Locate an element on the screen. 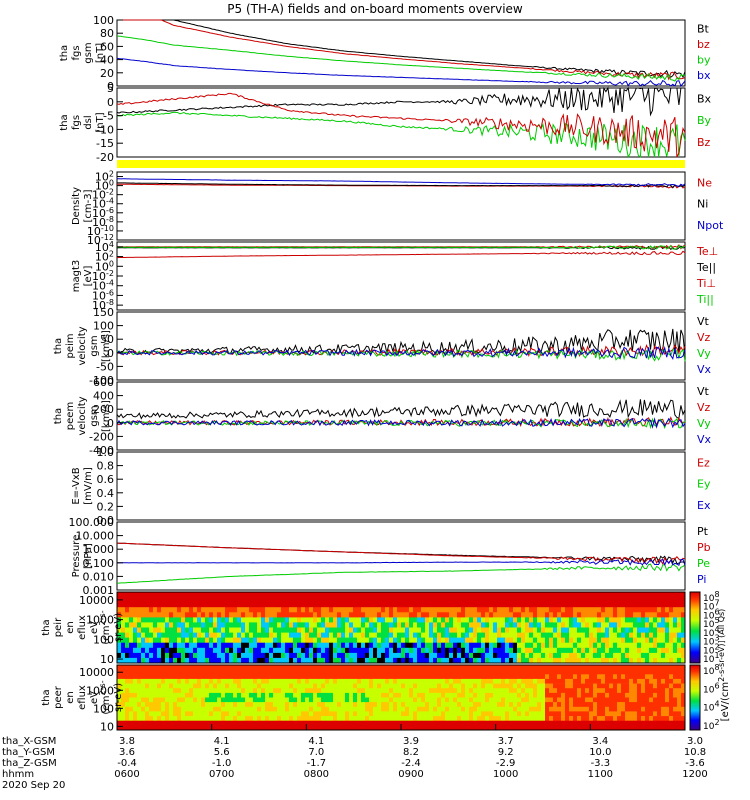  colorbar-tick-label: 10⁴ is located at coordinates (711, 707).